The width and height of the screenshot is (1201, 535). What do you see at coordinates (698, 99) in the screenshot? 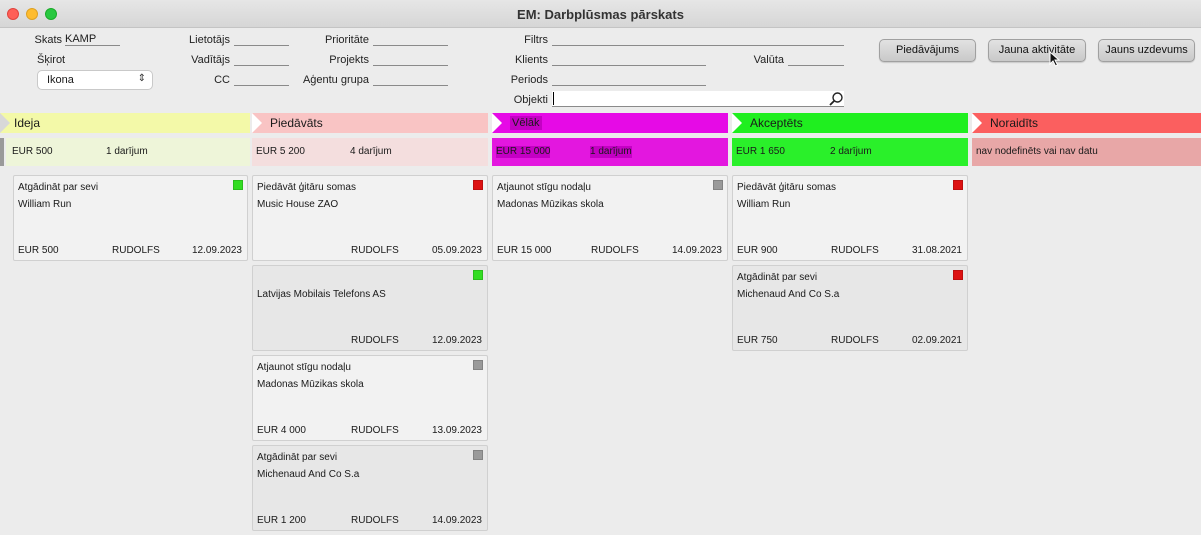
I see `objekti-search-field` at bounding box center [698, 99].